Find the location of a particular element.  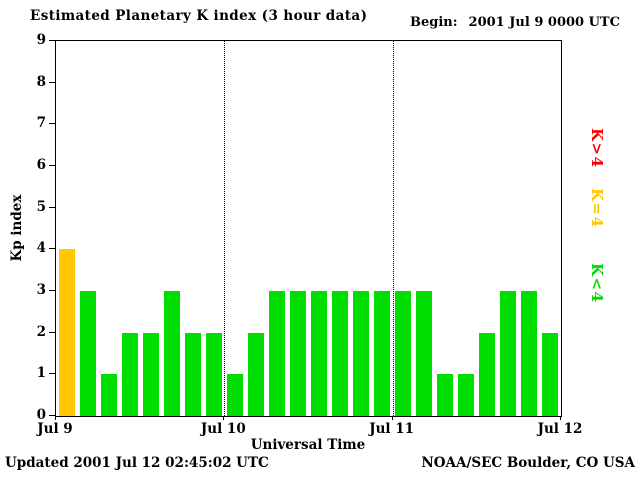

x-axis-label: Universal Time is located at coordinates (308, 445).